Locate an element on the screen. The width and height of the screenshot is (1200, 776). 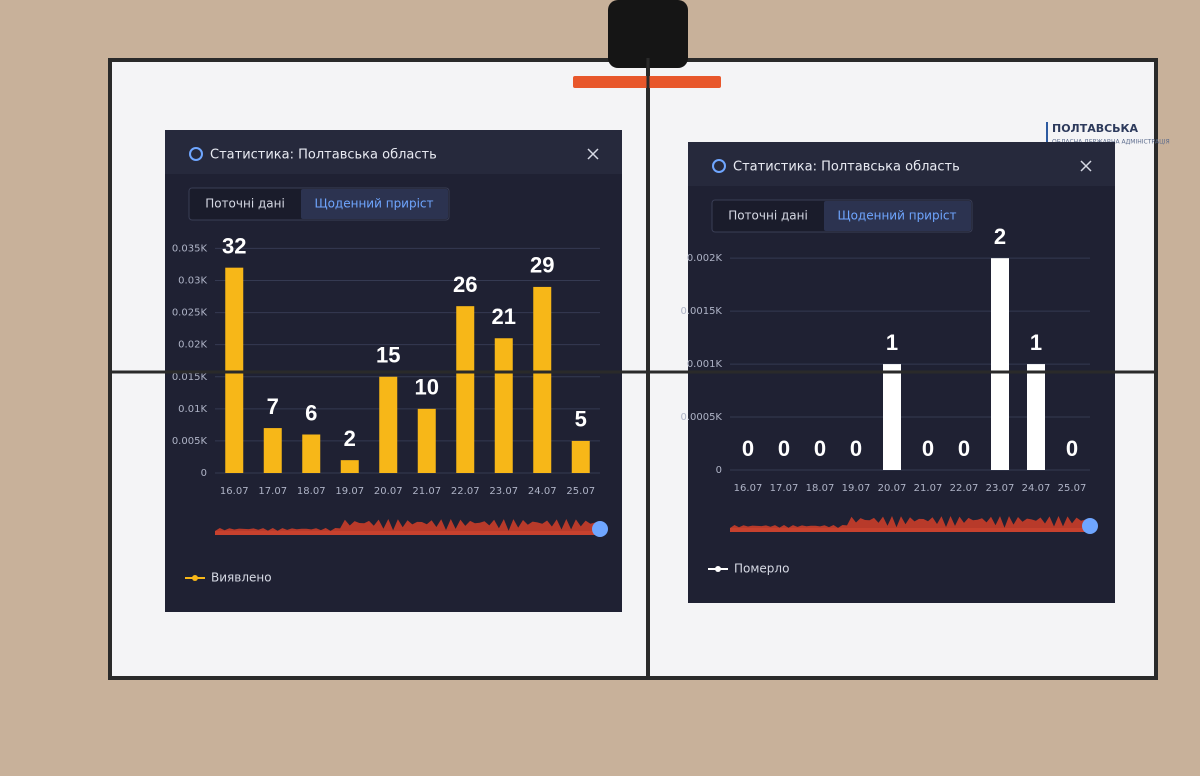
y-tick-label: 0.02K is located at coordinates (192, 345).